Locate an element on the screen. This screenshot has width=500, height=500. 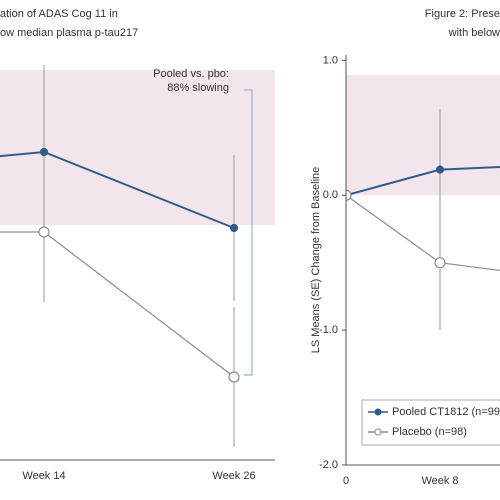
chart-title: ow median plasma p-tau217 is located at coordinates (69, 33).